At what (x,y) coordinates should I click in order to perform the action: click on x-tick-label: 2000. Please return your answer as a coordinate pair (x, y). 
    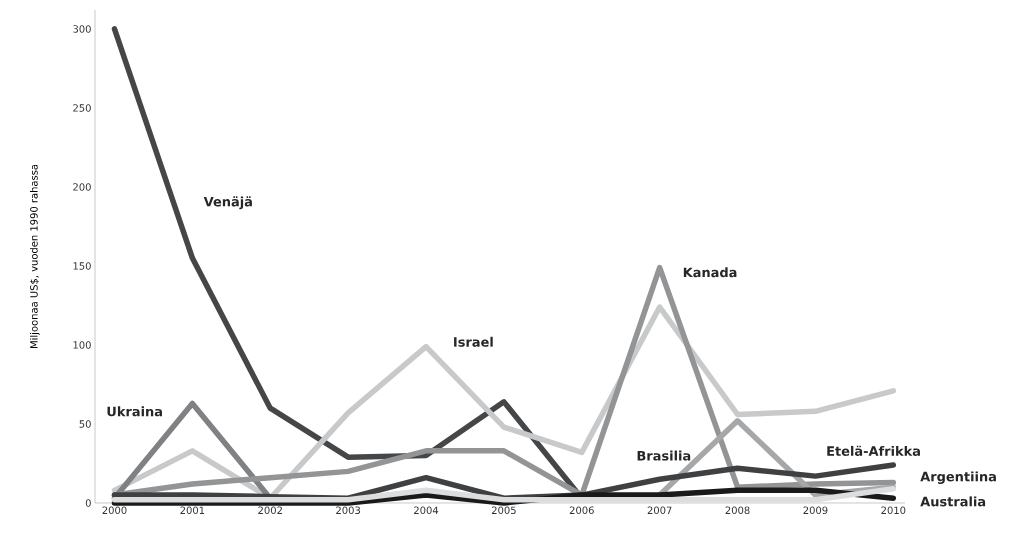
    Looking at the image, I should click on (114, 510).